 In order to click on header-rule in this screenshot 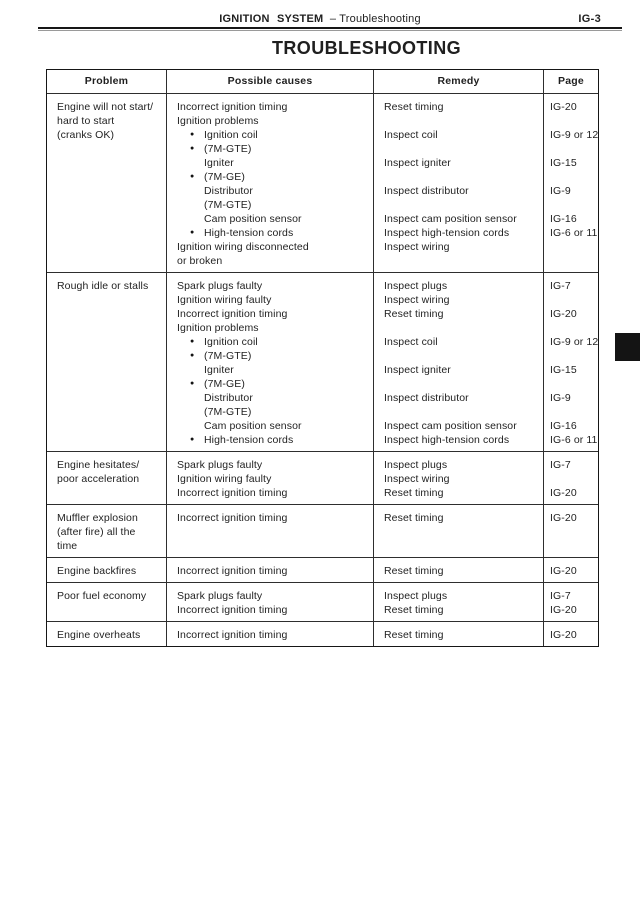, I will do `click(330, 29)`.